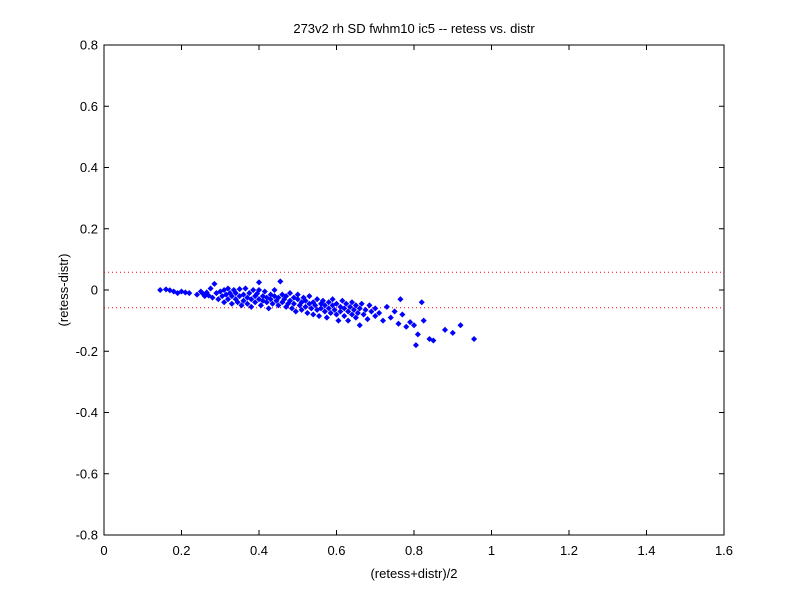 The width and height of the screenshot is (800, 605). I want to click on x-tick-label: 1, so click(491, 550).